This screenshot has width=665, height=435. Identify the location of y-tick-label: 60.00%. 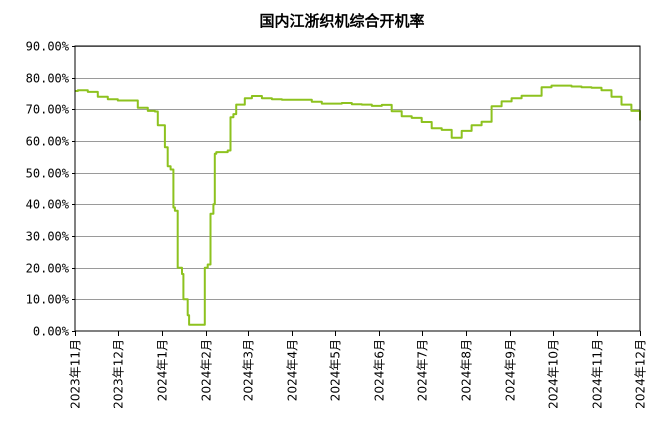
(48, 142).